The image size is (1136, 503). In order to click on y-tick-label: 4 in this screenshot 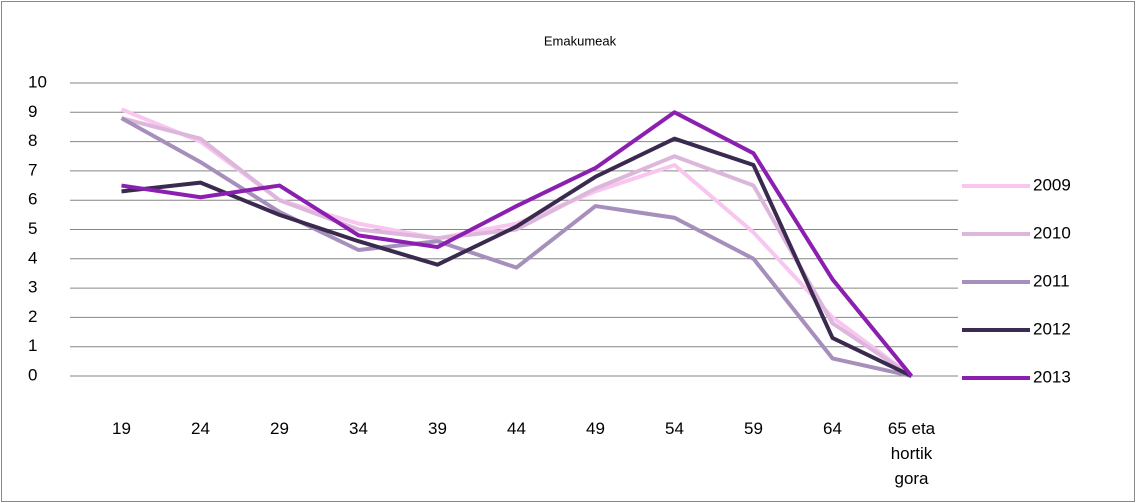, I will do `click(32, 257)`.